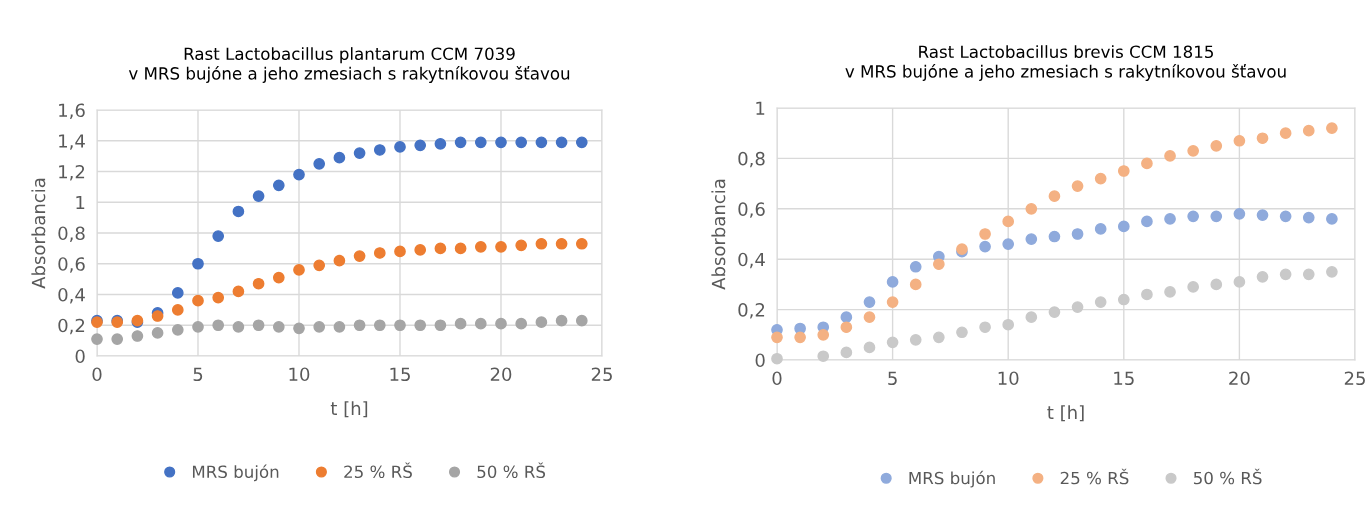  Describe the element at coordinates (349, 65) in the screenshot. I see `chart-title: Rast Lactobacillus plantarum CCM 7039 v MRS bujóne a jeho zmesiach s rakytníkovou šťavou` at that location.